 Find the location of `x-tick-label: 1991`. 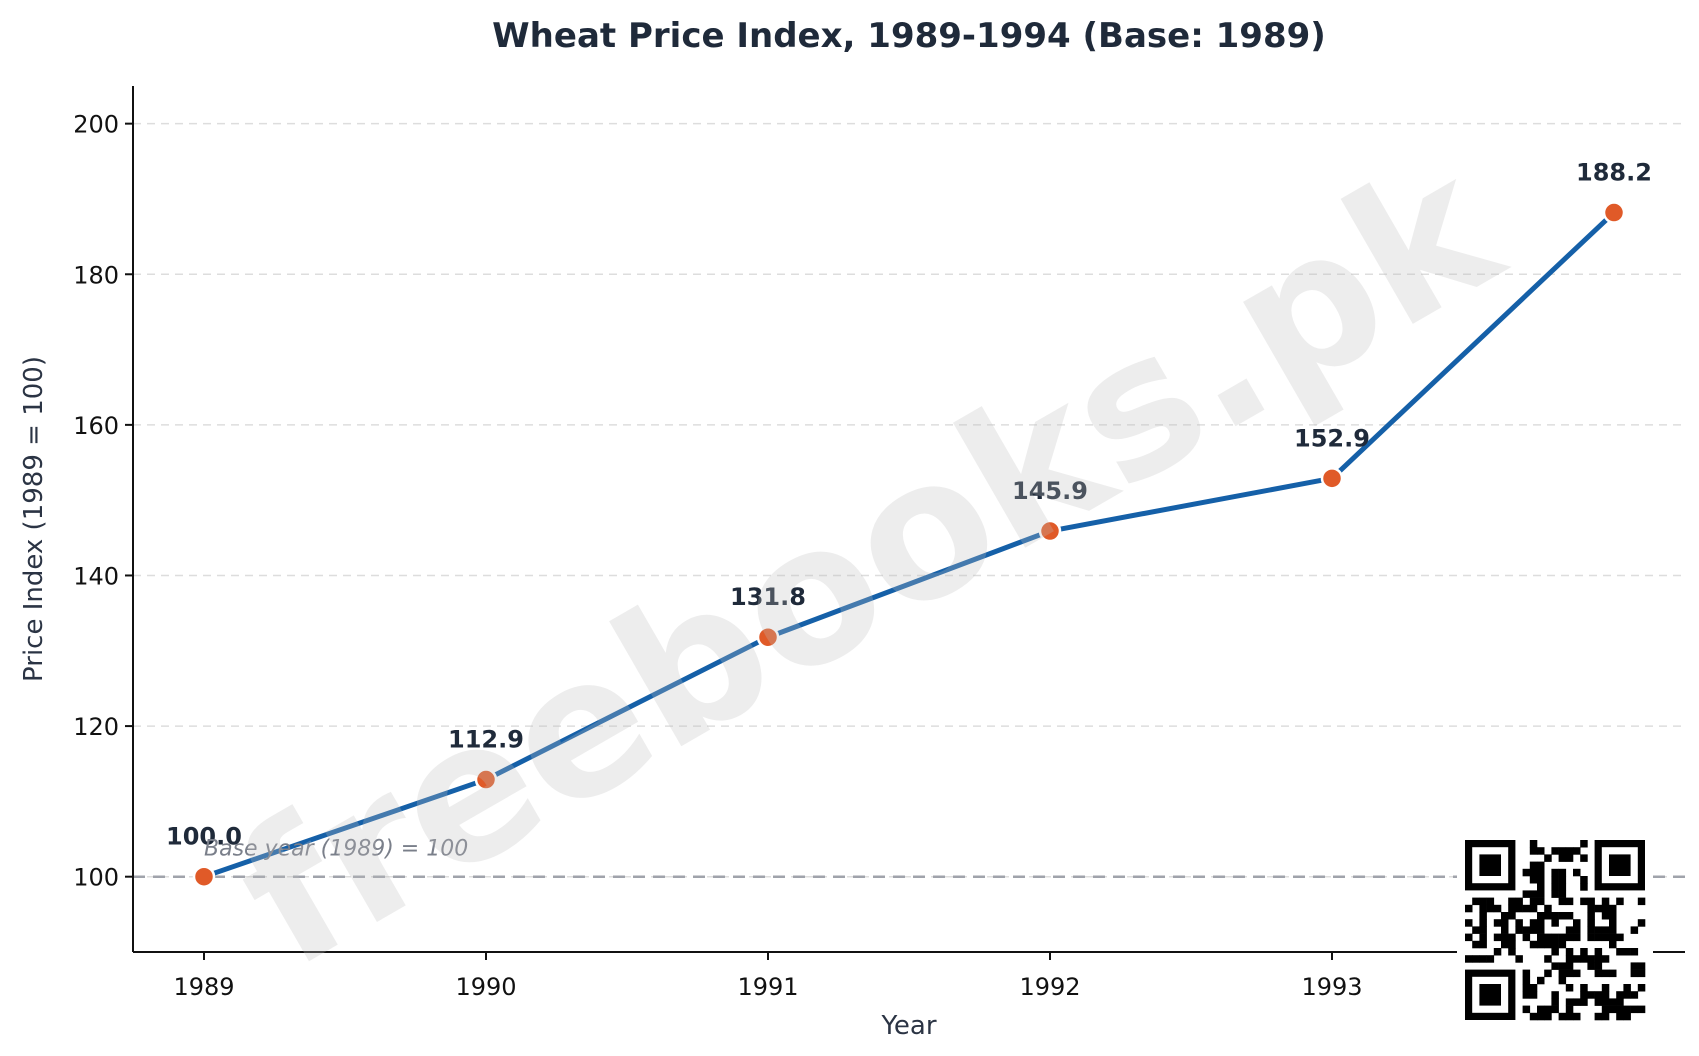

x-tick-label: 1991 is located at coordinates (767, 987).